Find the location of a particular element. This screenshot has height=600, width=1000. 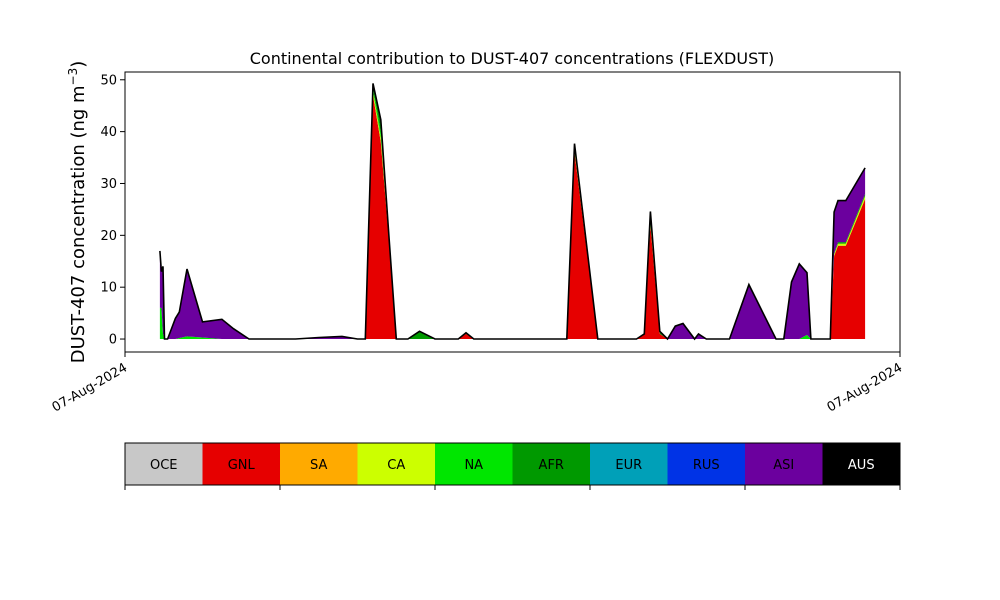

colorbar-label-asi: ASI is located at coordinates (783, 465).